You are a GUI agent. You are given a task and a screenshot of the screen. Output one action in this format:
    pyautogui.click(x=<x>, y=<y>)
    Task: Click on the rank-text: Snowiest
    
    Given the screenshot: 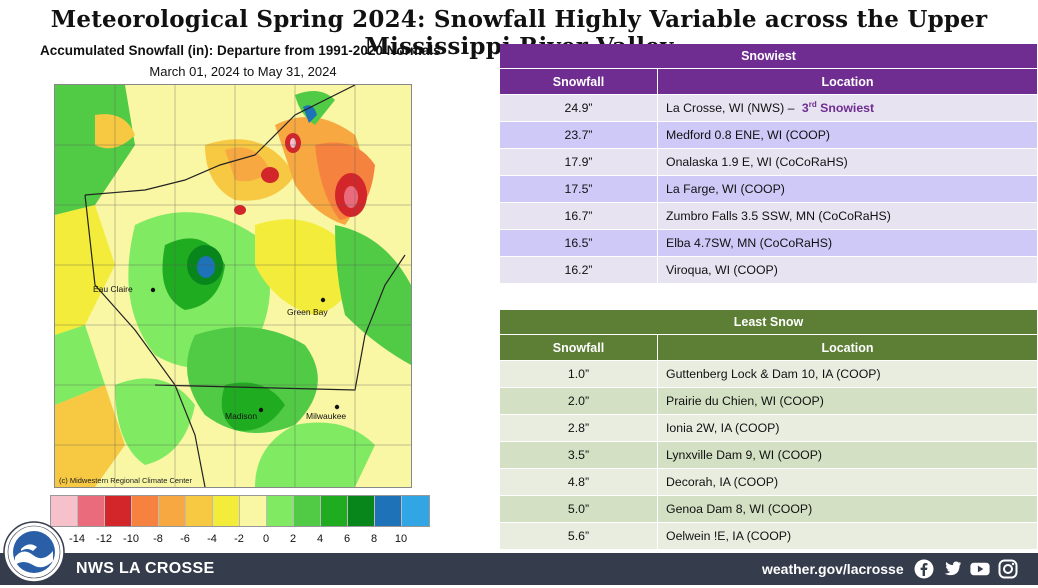 What is the action you would take?
    pyautogui.click(x=845, y=108)
    